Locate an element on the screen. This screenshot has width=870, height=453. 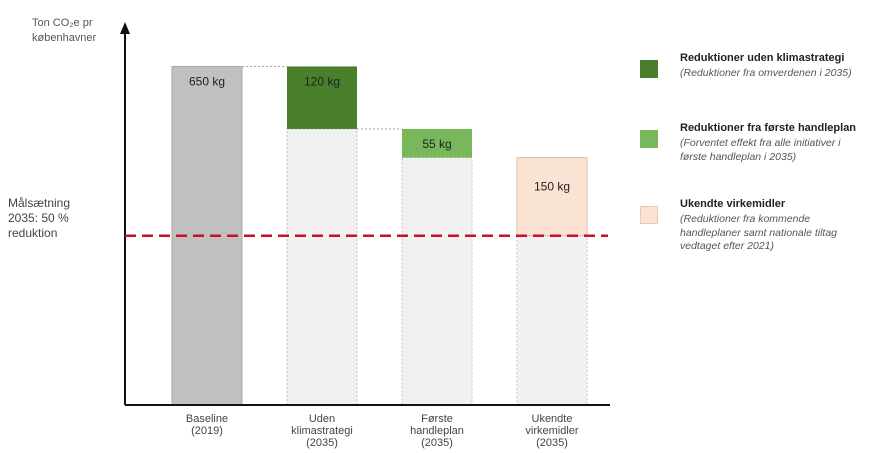
x-tick-label: (2019) is located at coordinates (207, 431).